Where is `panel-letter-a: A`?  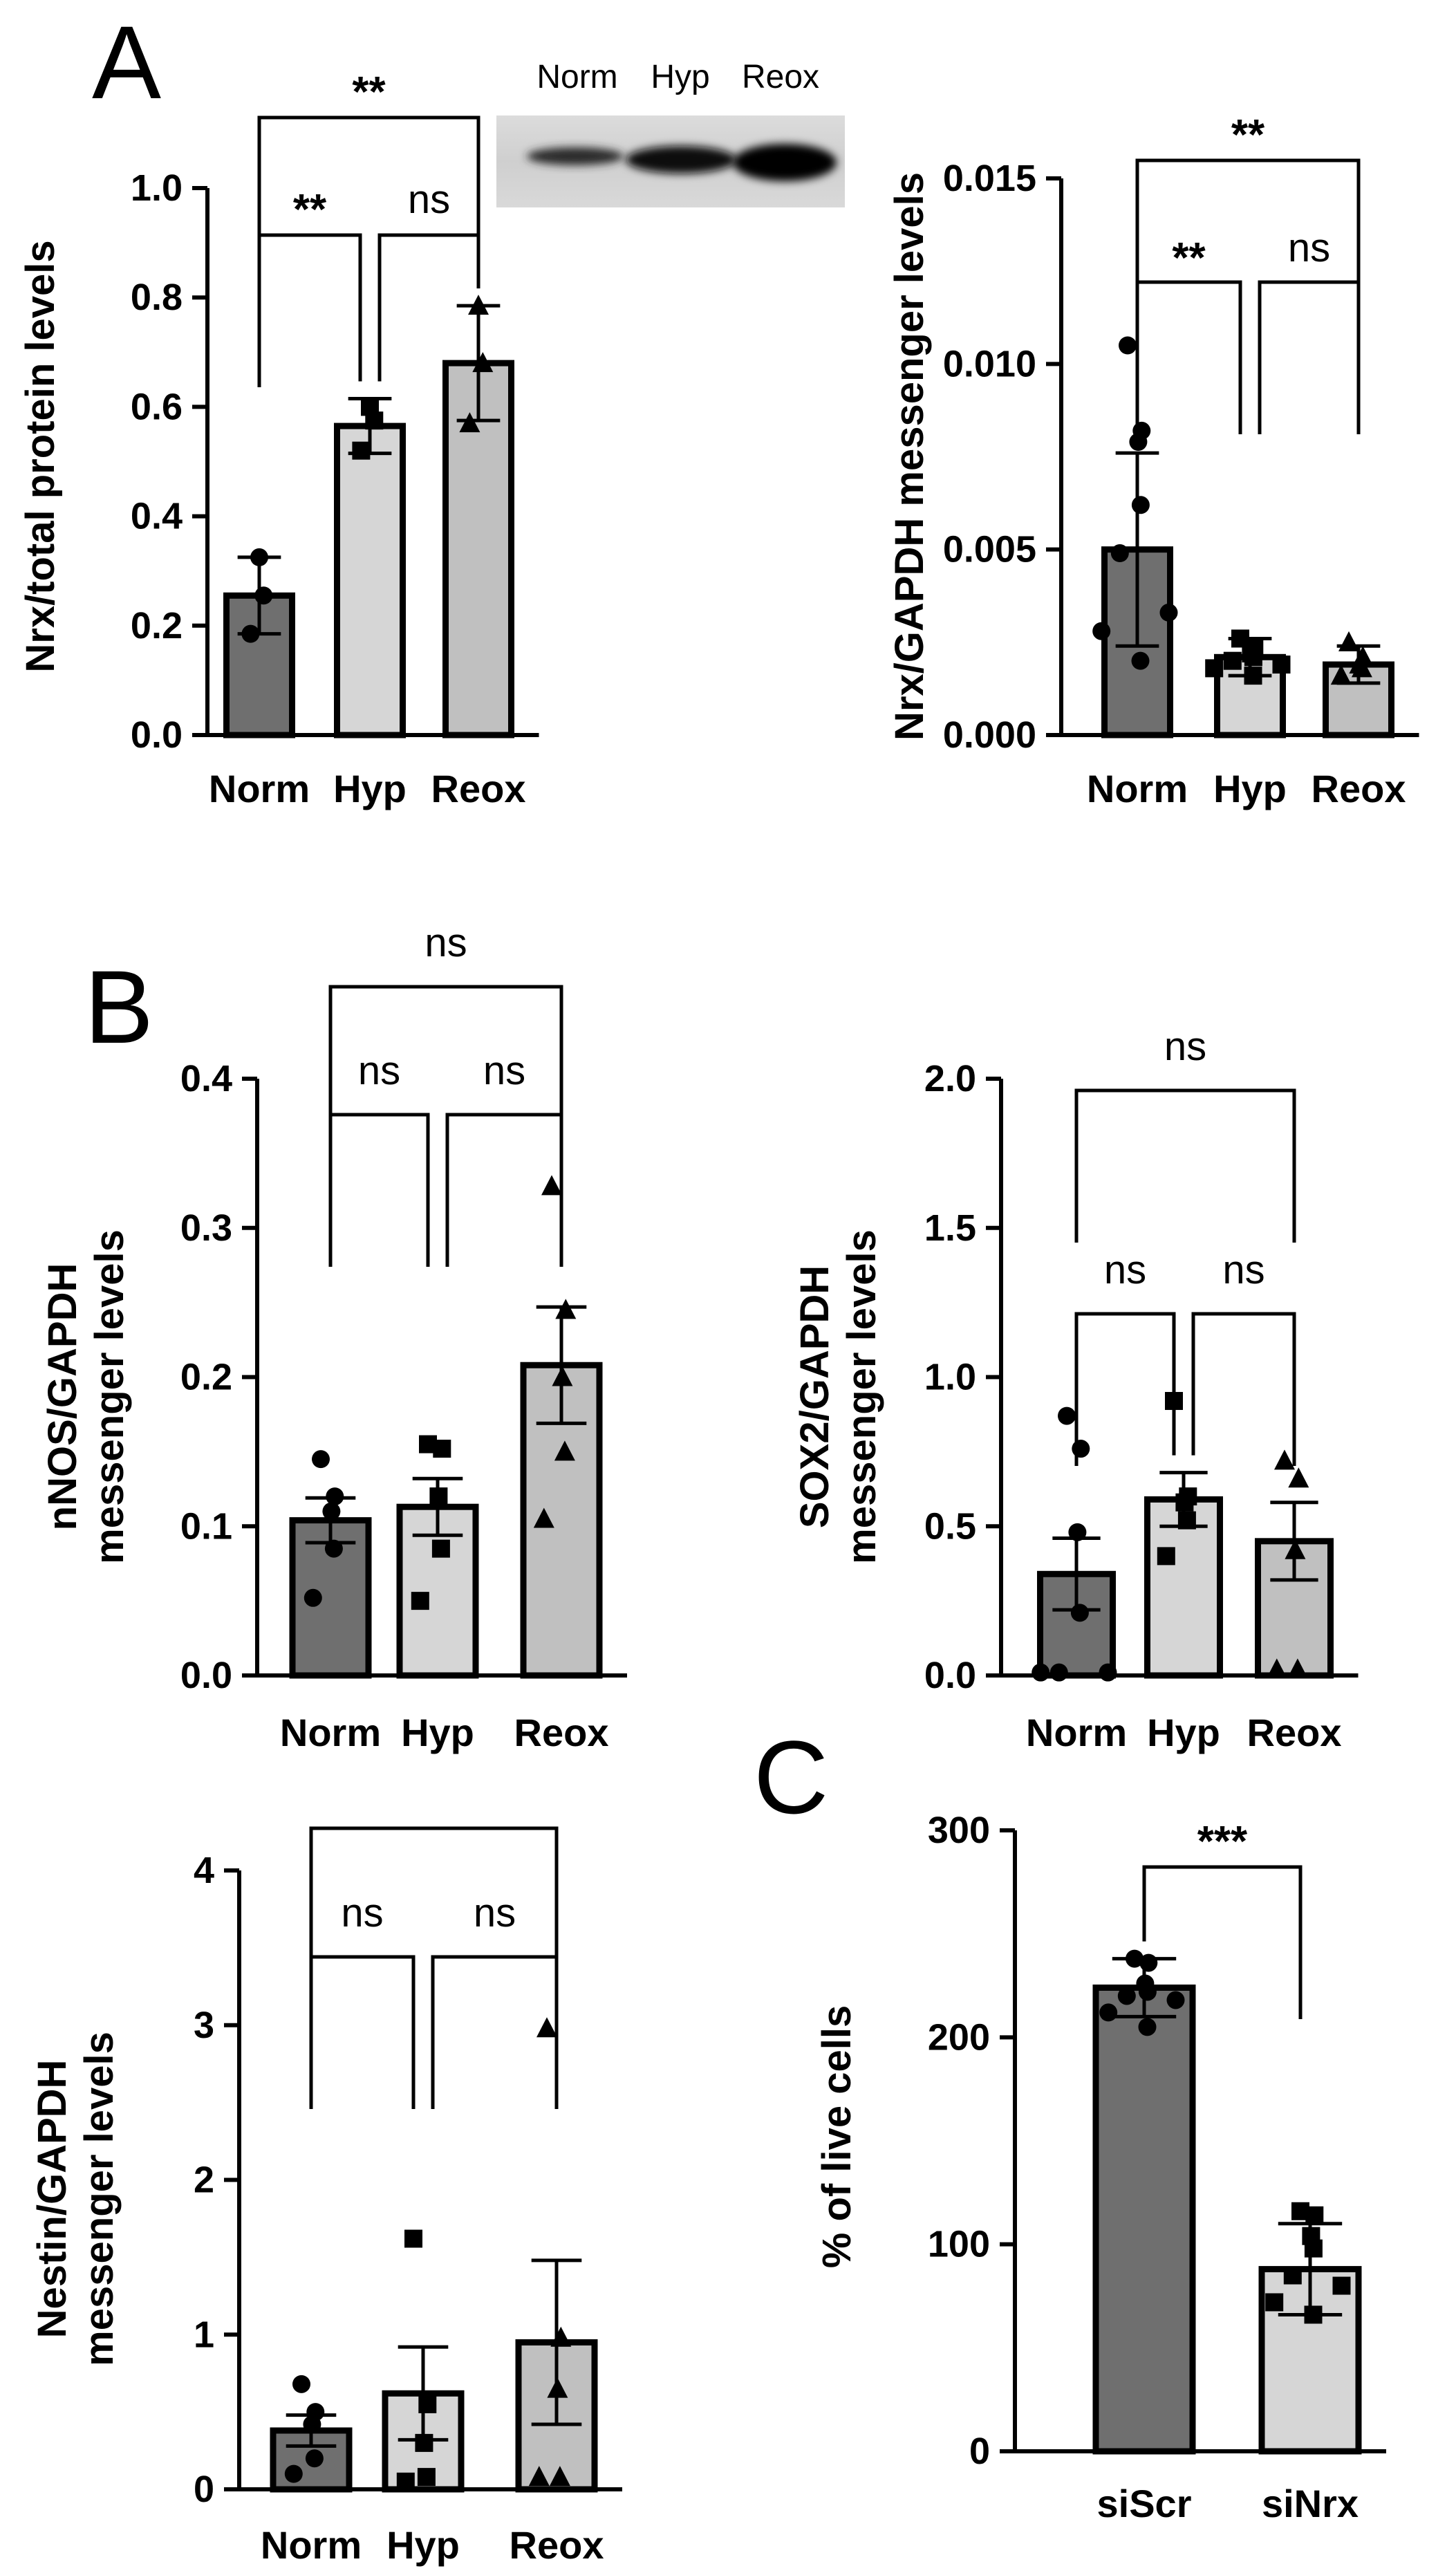
panel-letter-a: A is located at coordinates (126, 62).